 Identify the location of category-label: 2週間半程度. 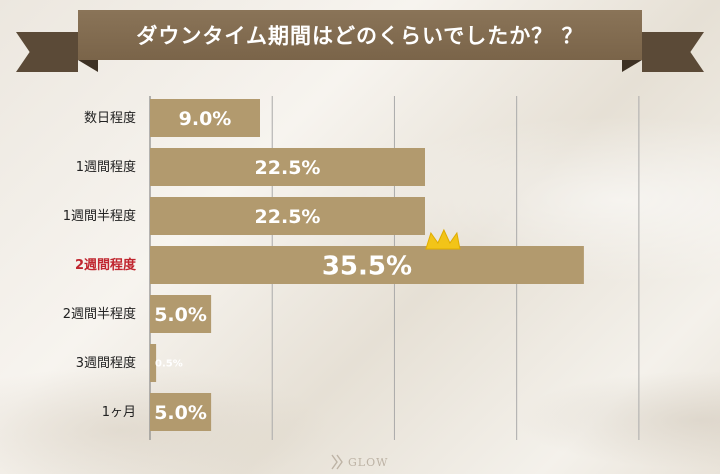
(99, 314).